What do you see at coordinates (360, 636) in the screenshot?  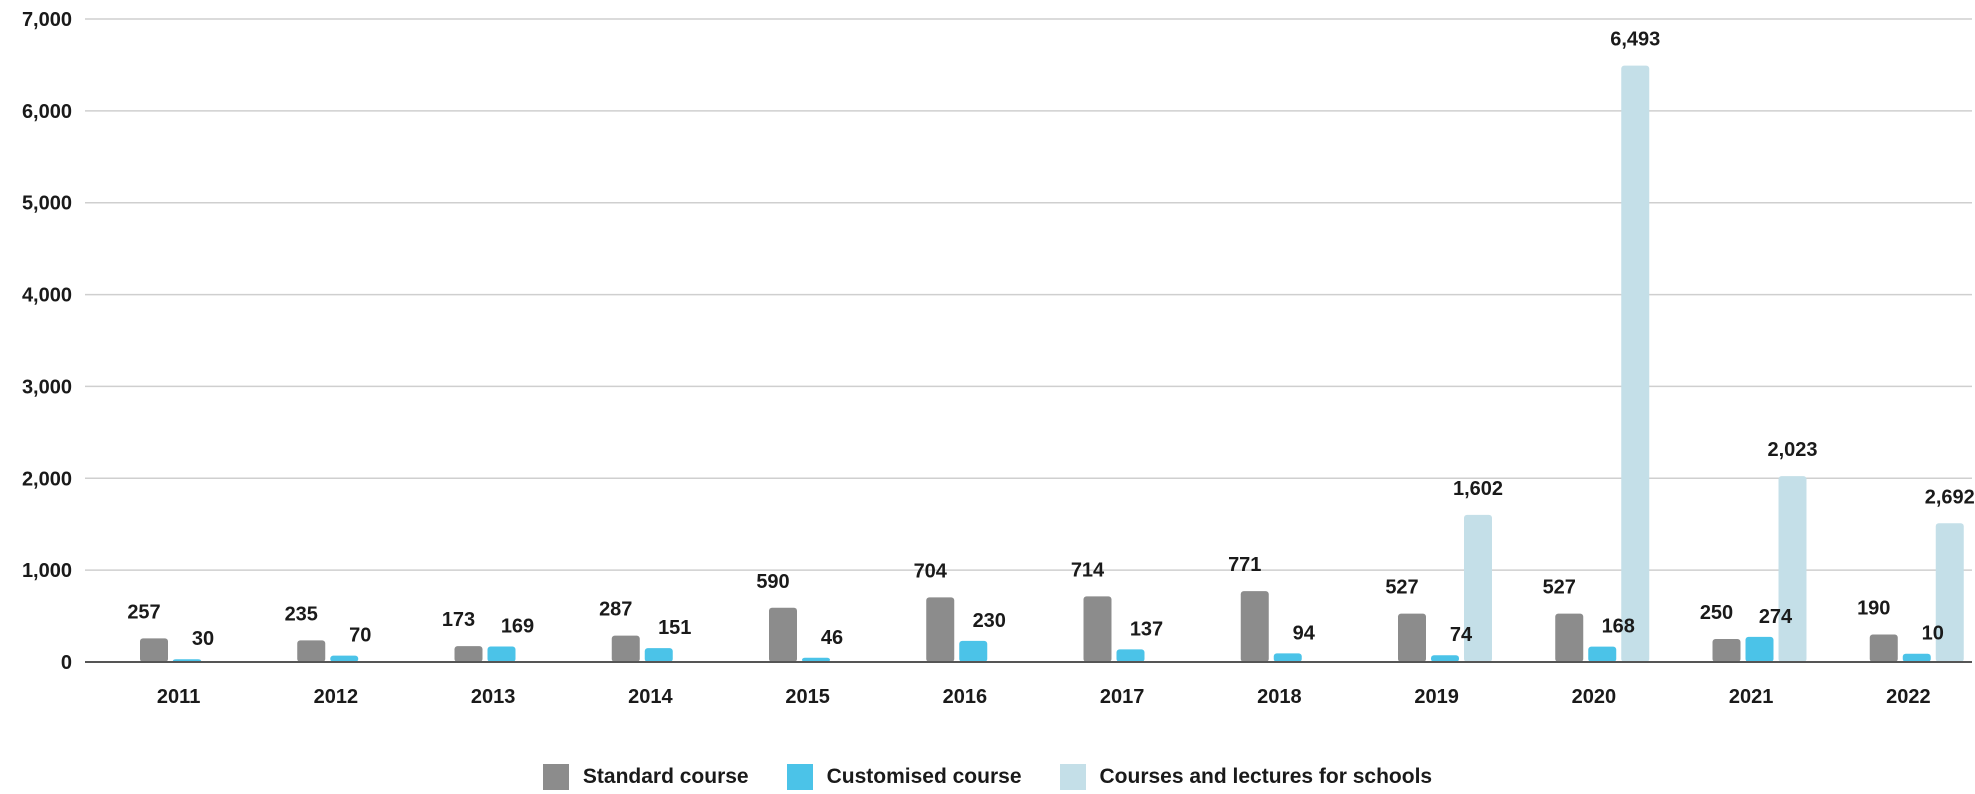 I see `data-label: 70` at bounding box center [360, 636].